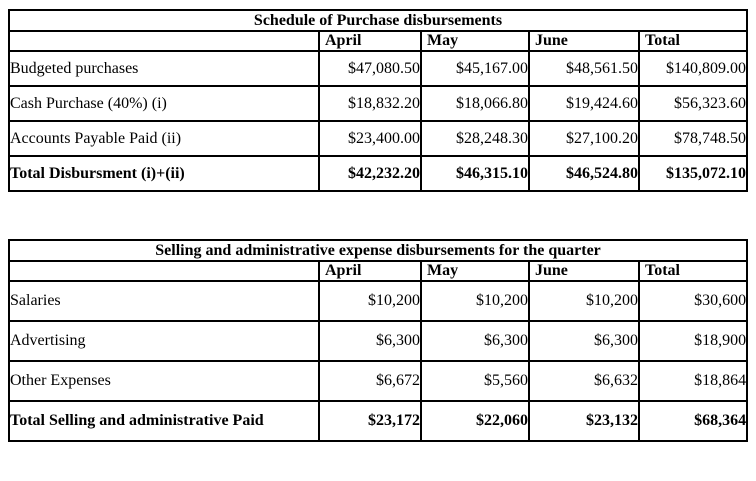  I want to click on cell-value: $5,560, so click(475, 381).